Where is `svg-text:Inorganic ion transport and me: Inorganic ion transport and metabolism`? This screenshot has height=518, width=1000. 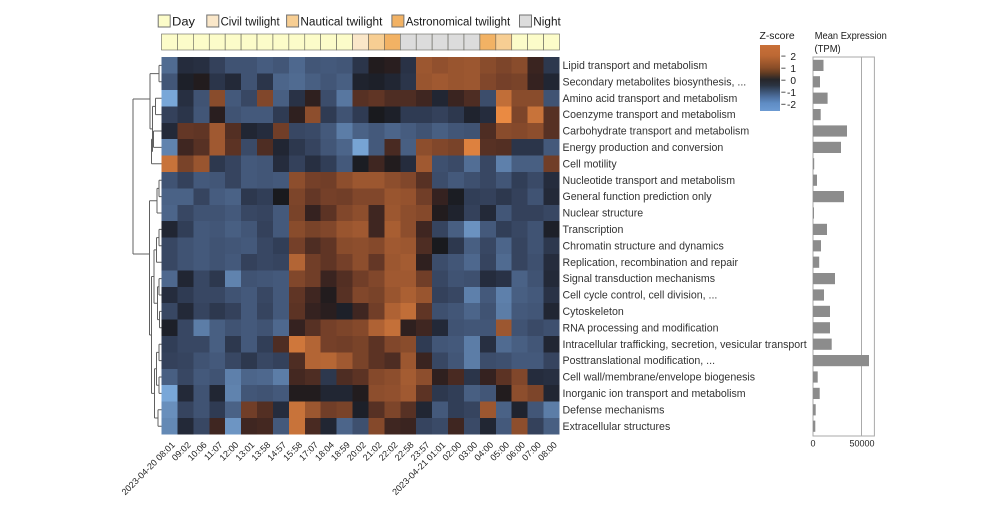
svg-text:Inorganic ion transport and me: Inorganic ion transport and metabolism is located at coordinates (654, 394).